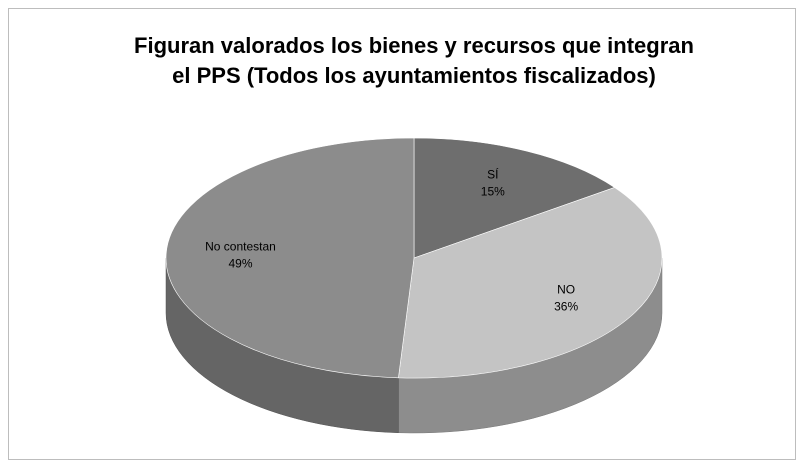  What do you see at coordinates (566, 290) in the screenshot?
I see `slice-category-label: NO` at bounding box center [566, 290].